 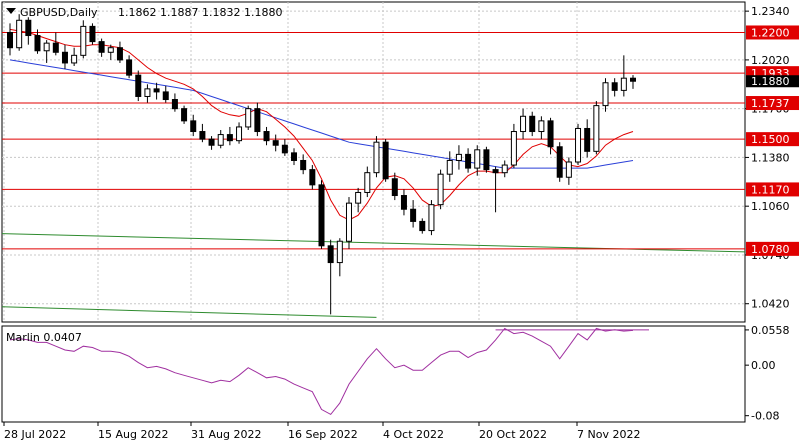 I want to click on y-tick-label: 1.0420, so click(x=770, y=304).